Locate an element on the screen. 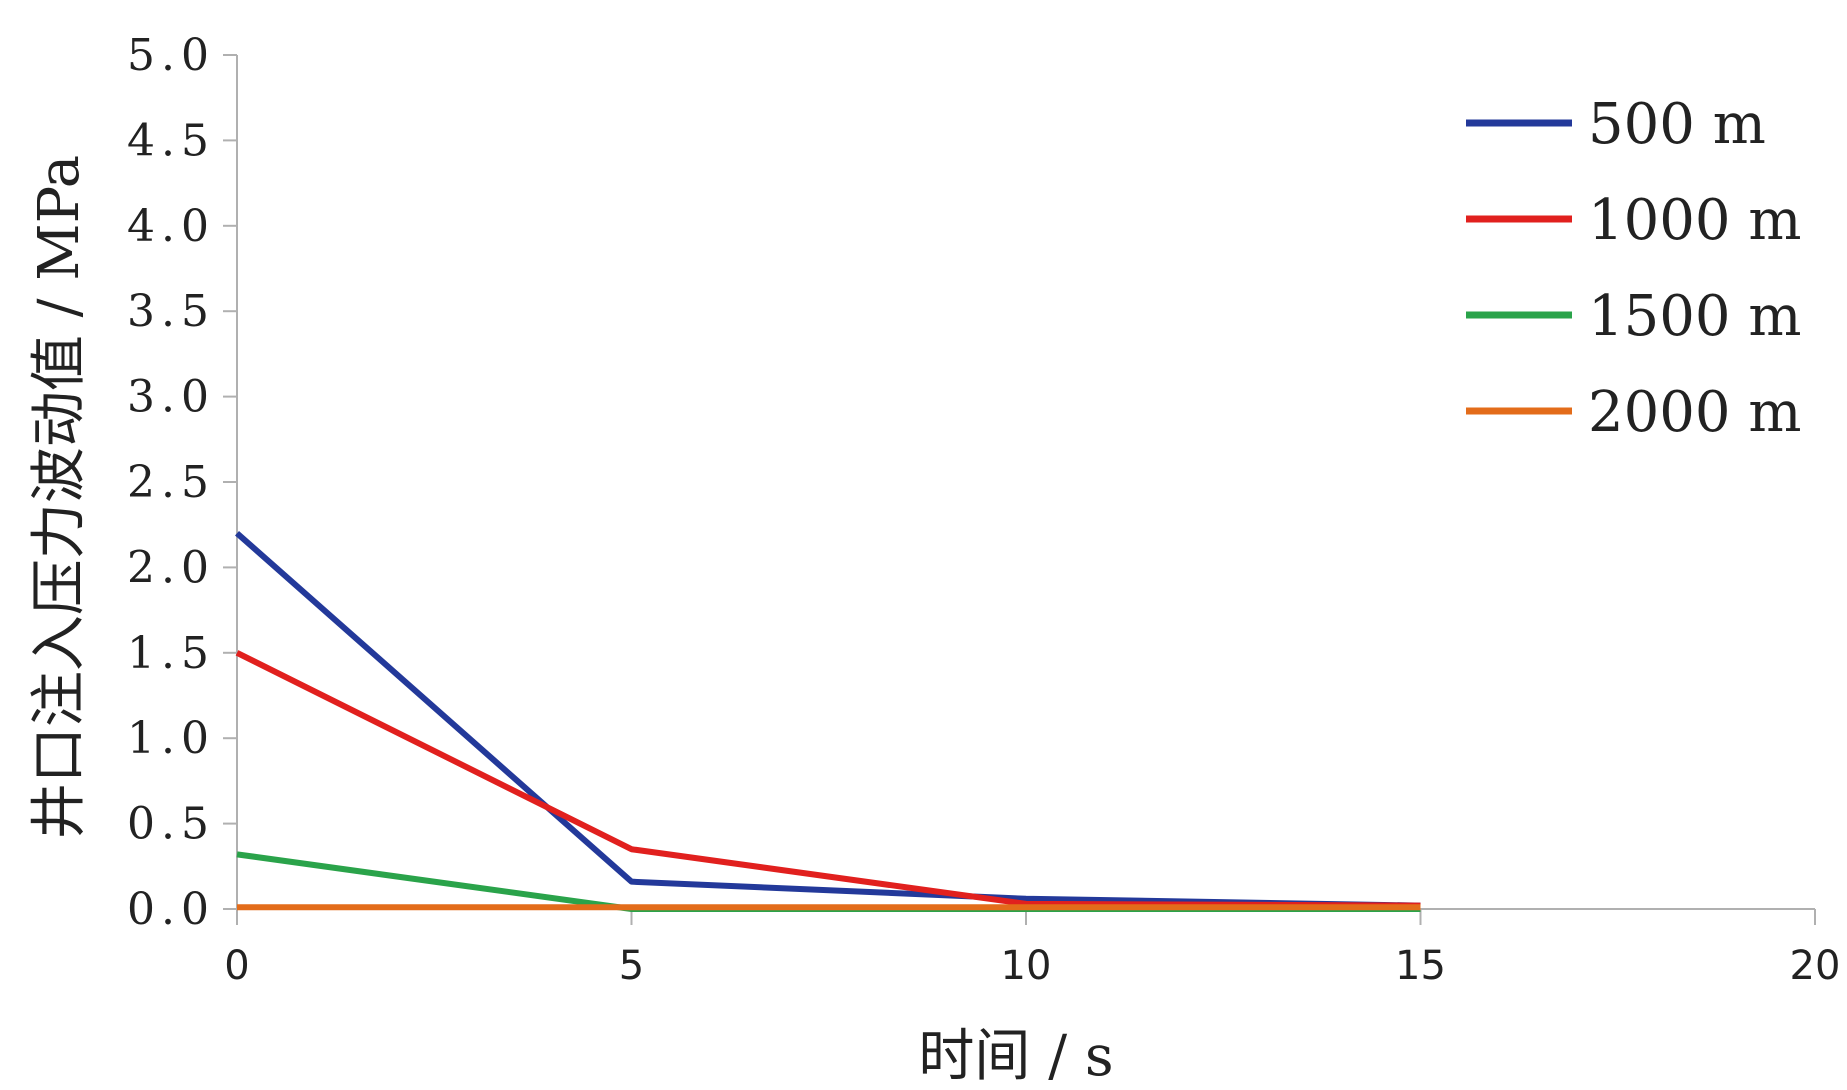 The height and width of the screenshot is (1090, 1847). y-tick-label: 0.0 is located at coordinates (171, 909).